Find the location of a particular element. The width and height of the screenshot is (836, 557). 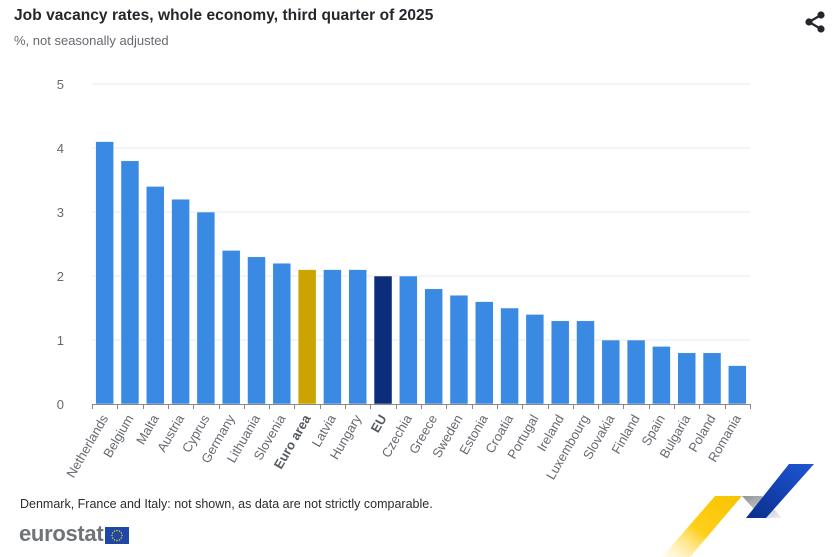

bar-slovakia is located at coordinates (611, 372).